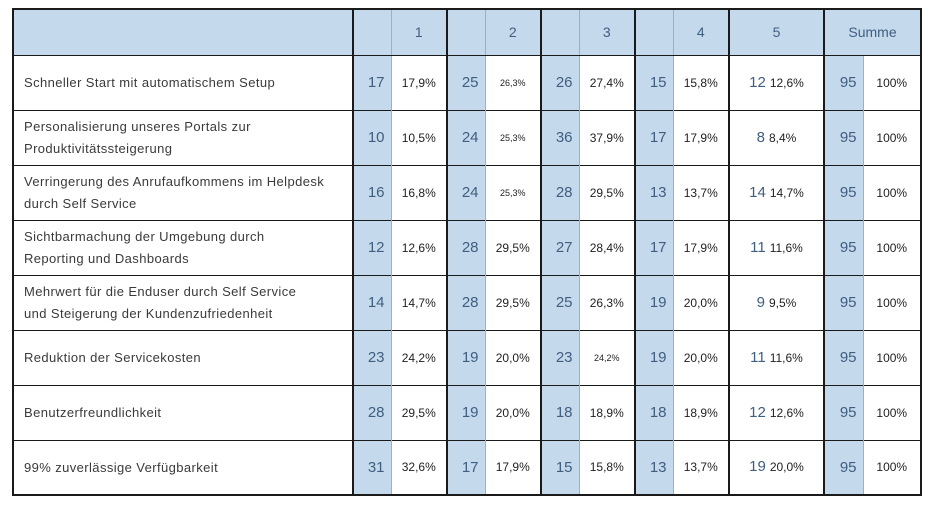  Describe the element at coordinates (776, 32) in the screenshot. I see `header-column-5: 5` at that location.